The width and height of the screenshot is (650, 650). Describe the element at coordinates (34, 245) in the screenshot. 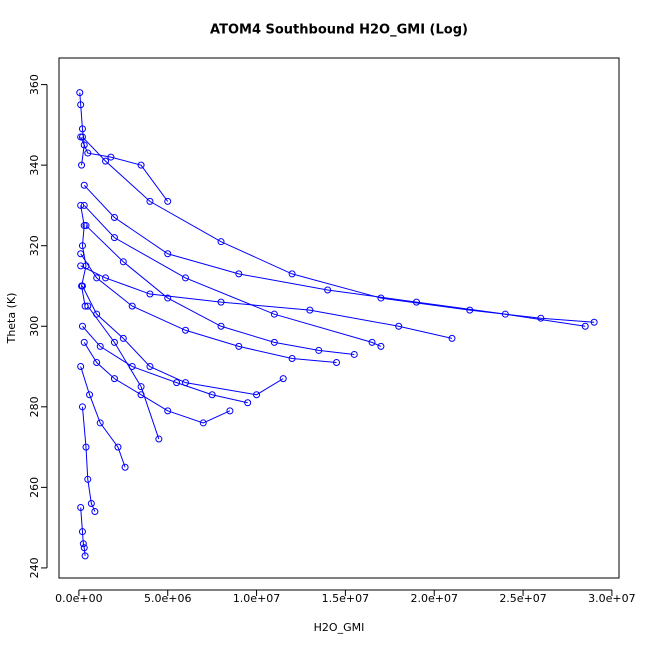

I see `y-tick-label: 320` at that location.